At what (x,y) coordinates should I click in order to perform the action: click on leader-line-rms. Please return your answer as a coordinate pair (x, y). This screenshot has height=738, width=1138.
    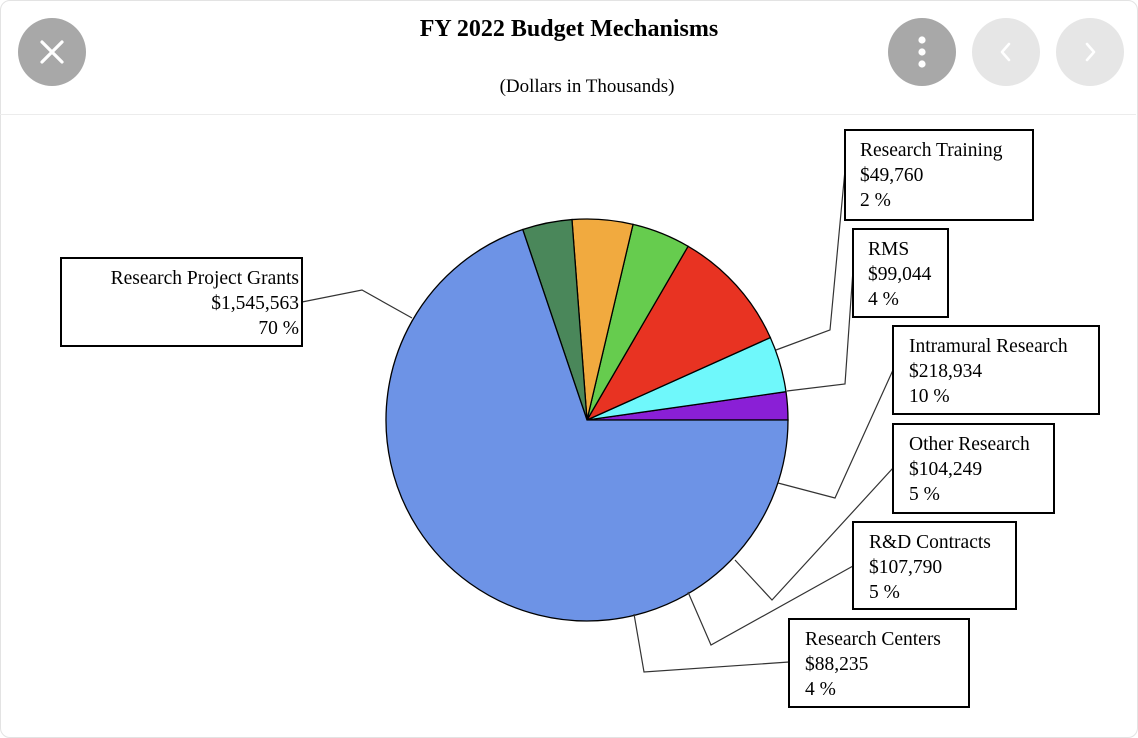
    Looking at the image, I should click on (820, 330).